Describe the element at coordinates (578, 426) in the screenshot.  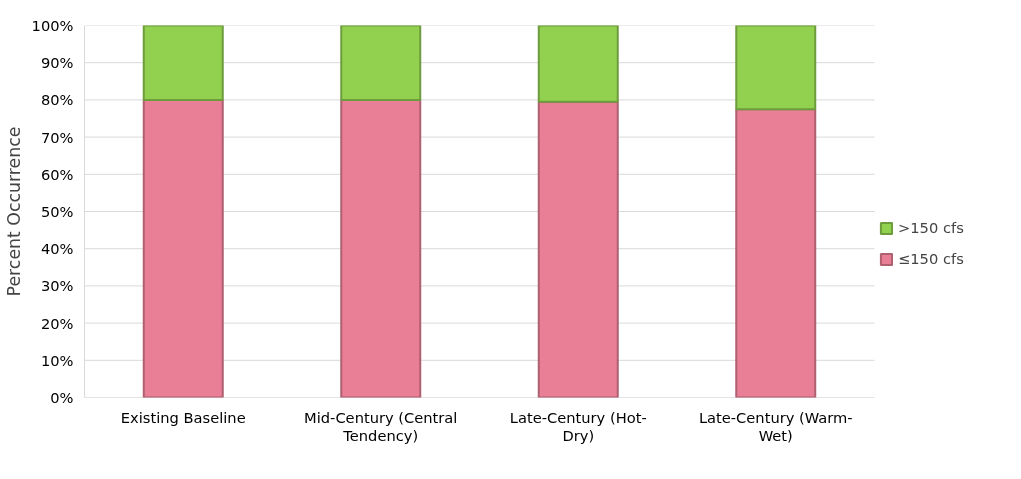
I see `x-tick-label: Late-Century (Hot-Dry)` at that location.